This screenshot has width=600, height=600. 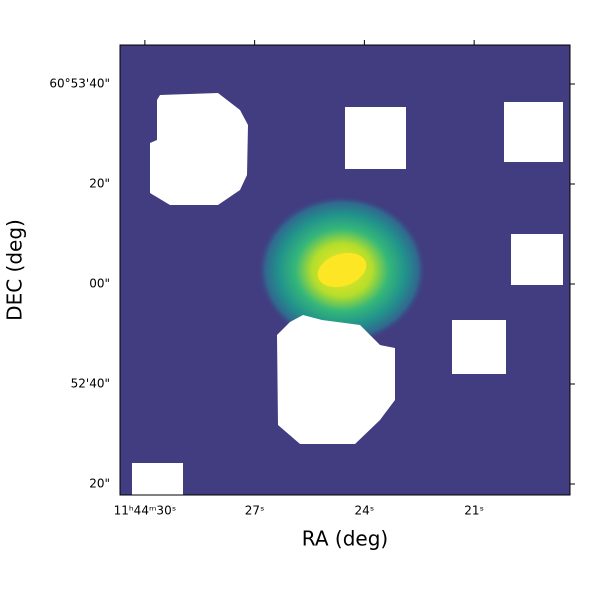 What do you see at coordinates (255, 511) in the screenshot?
I see `x-tick-label: 27ˢ` at bounding box center [255, 511].